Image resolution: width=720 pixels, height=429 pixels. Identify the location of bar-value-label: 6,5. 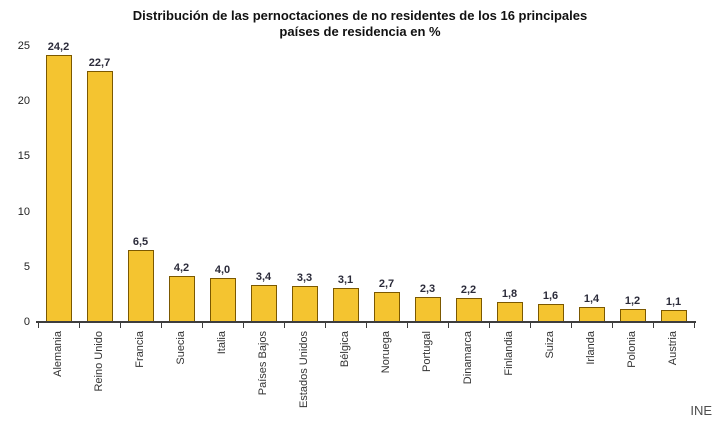
(140, 242).